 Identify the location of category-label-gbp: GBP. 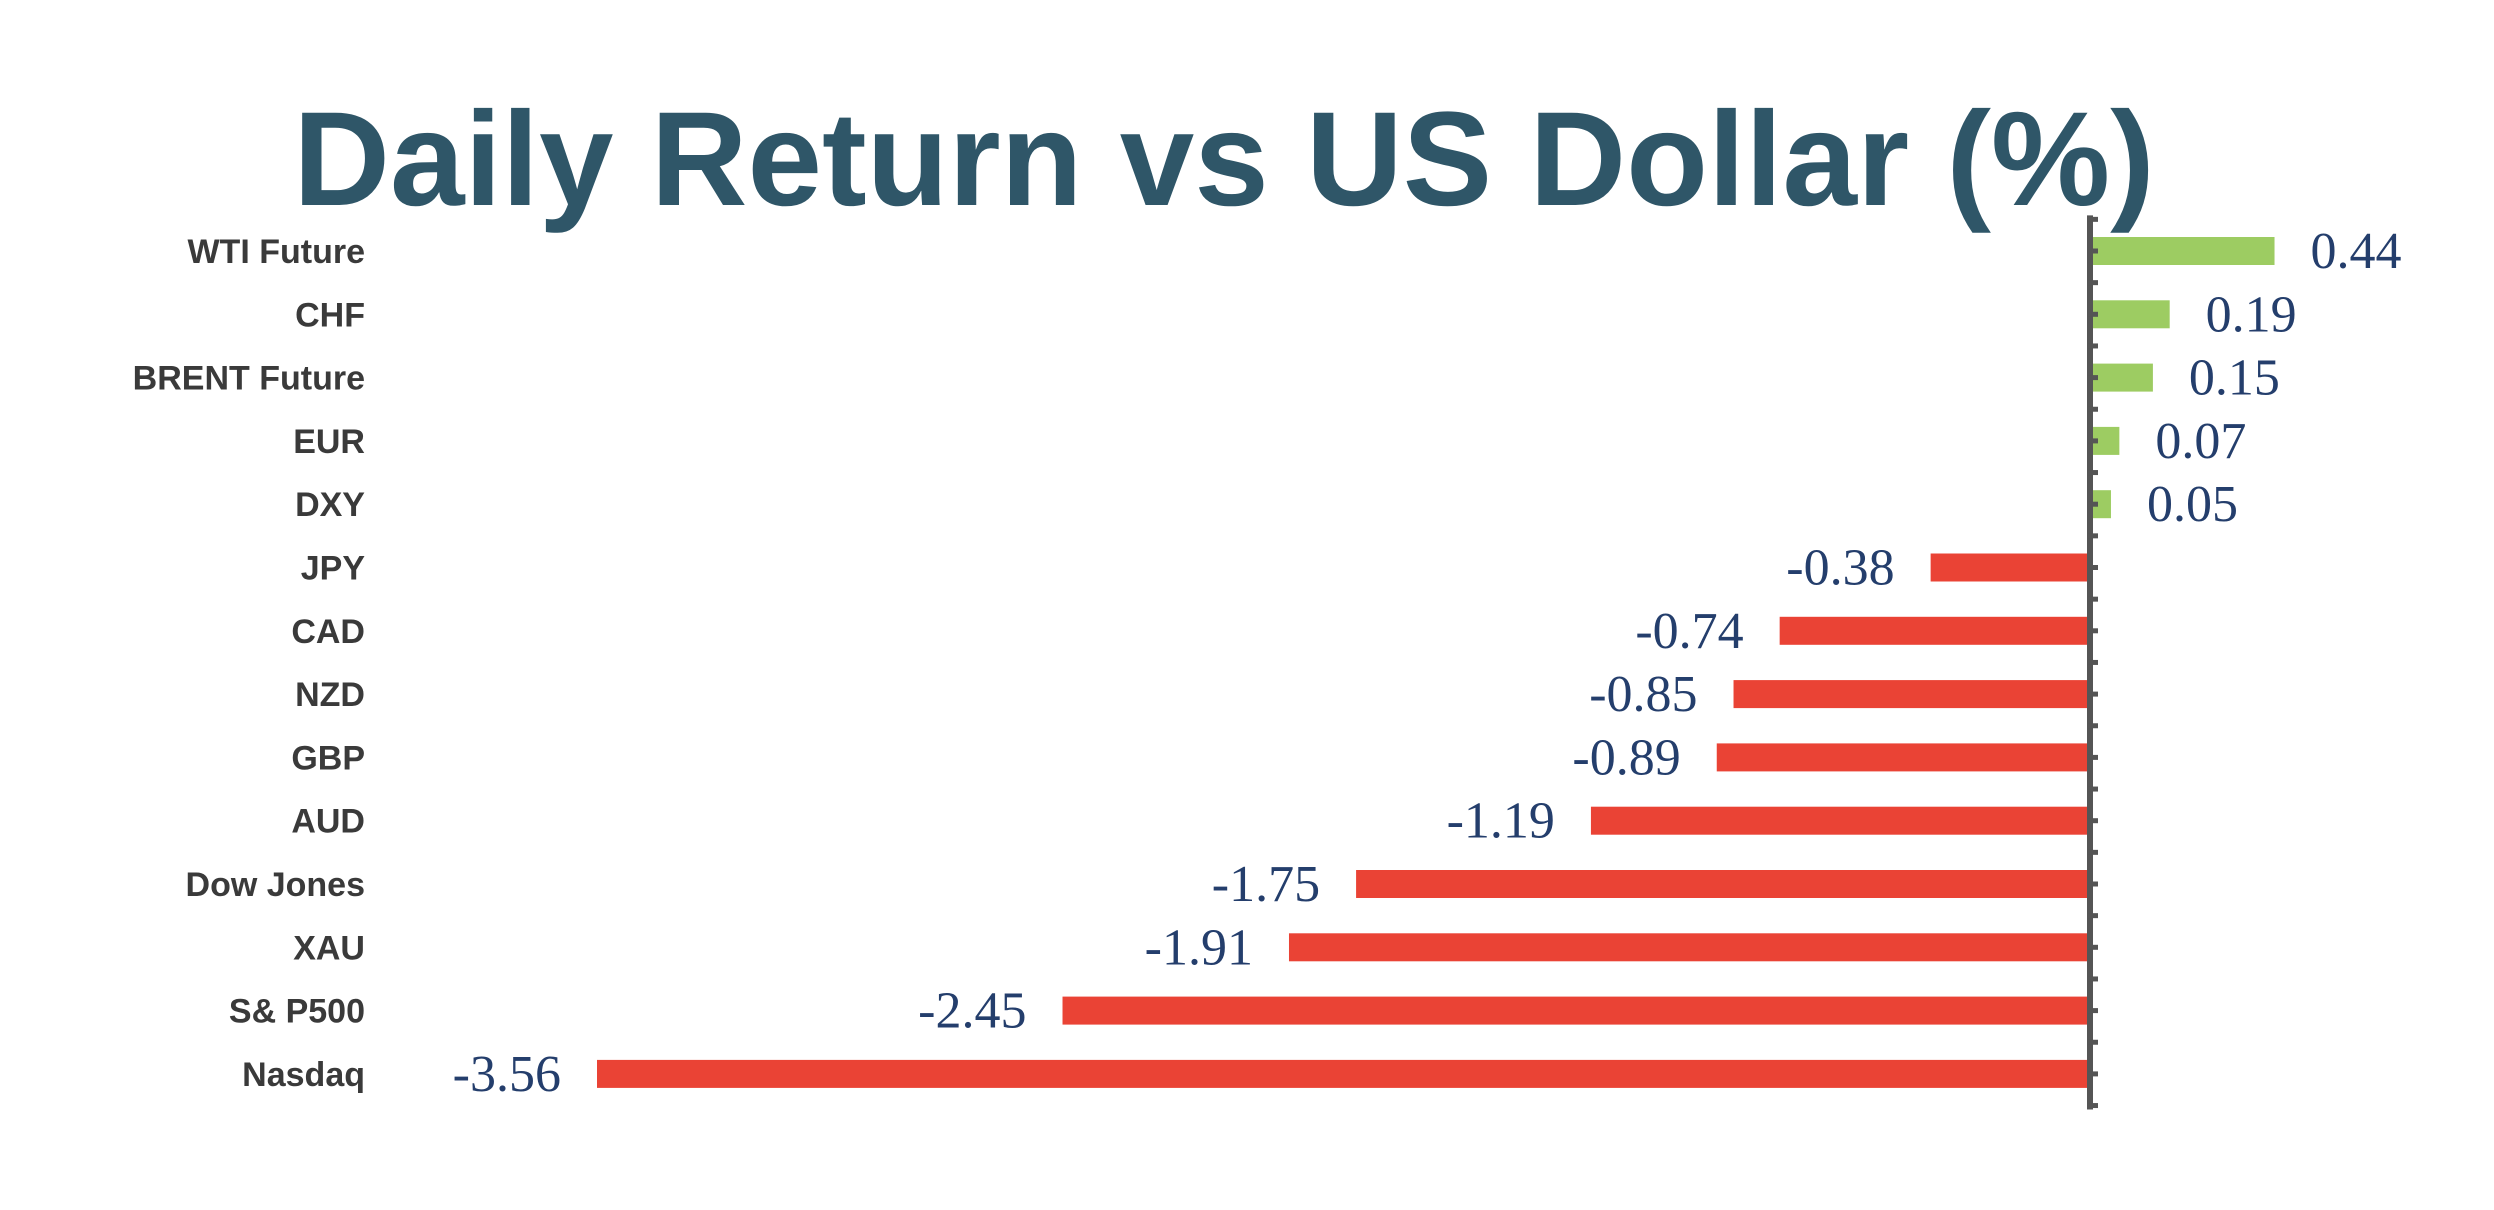
(328, 758).